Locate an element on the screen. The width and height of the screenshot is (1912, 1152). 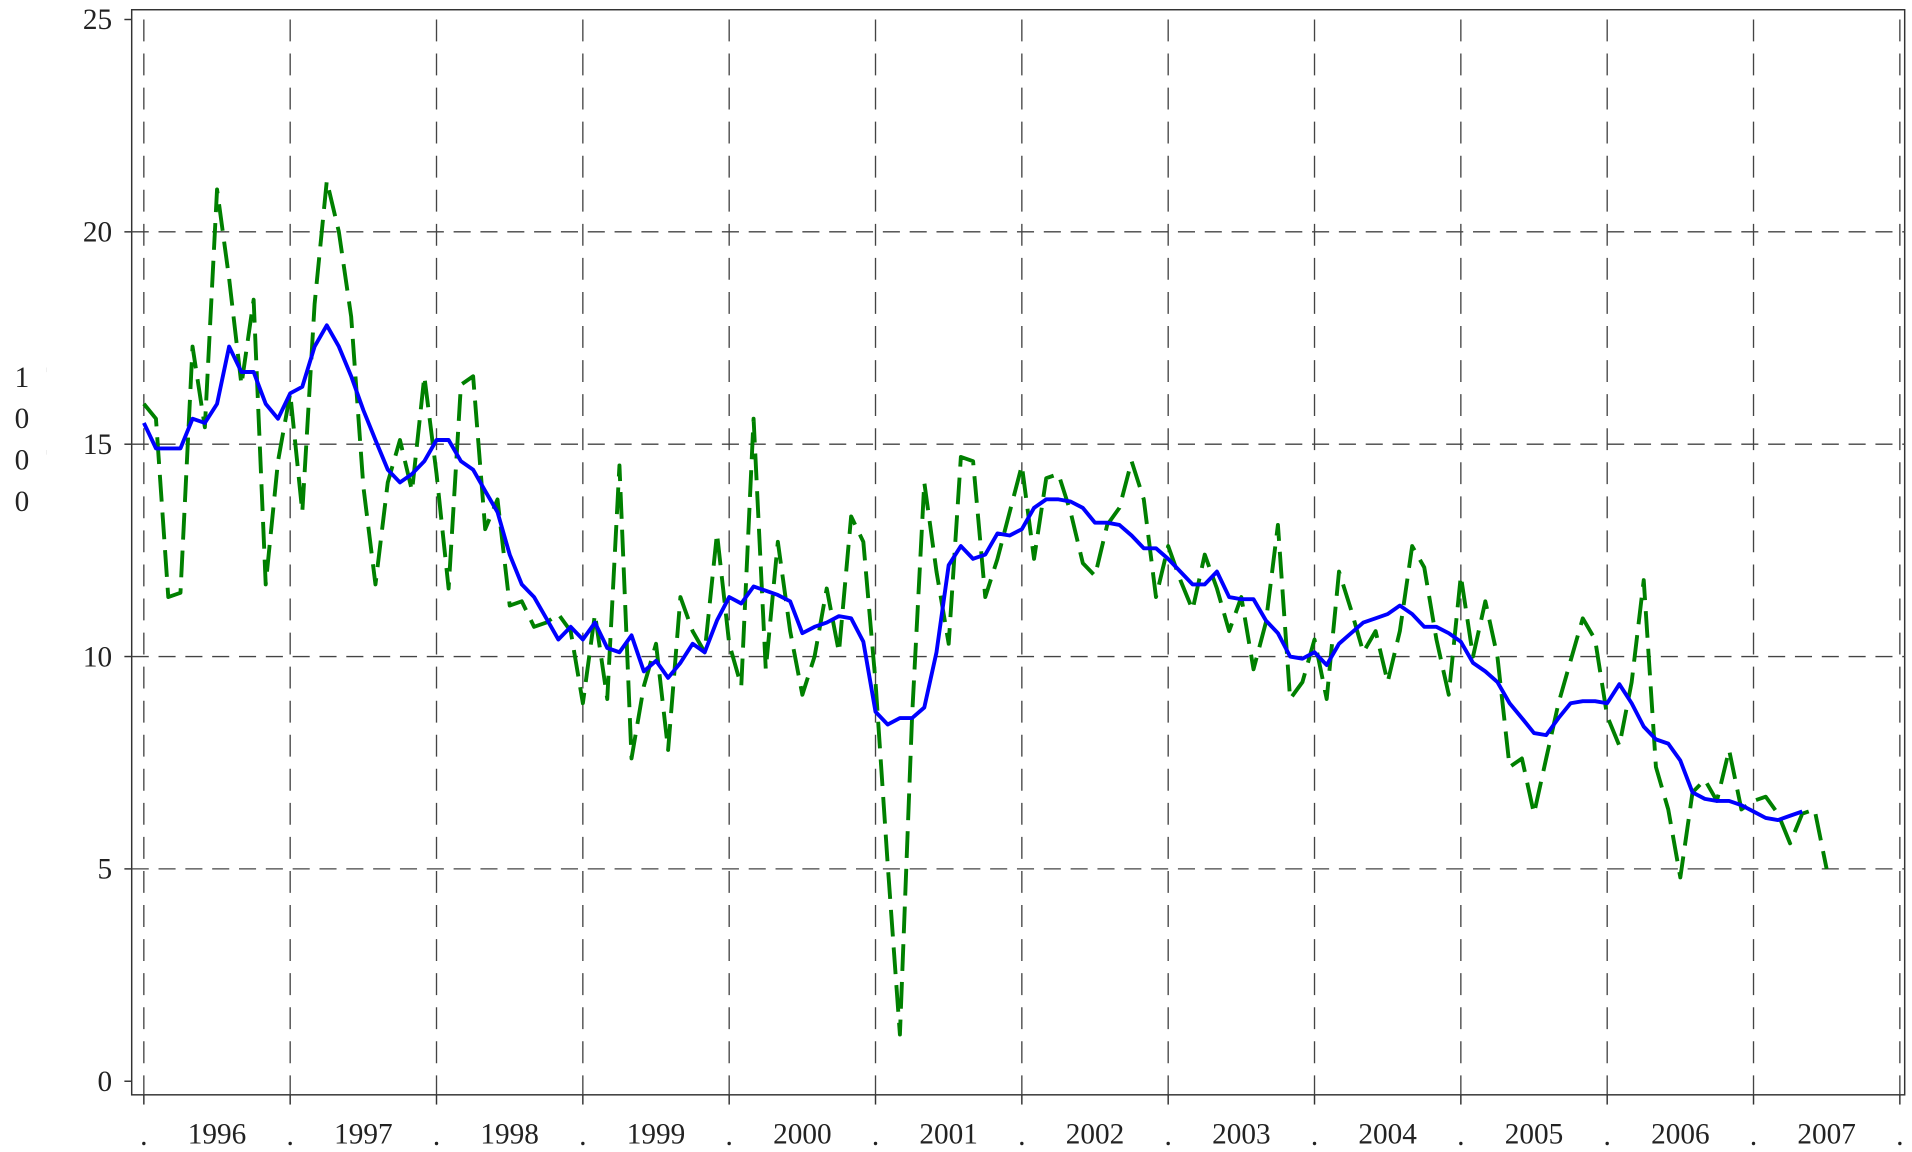
x-tick-label: 2005 is located at coordinates (1534, 1135).